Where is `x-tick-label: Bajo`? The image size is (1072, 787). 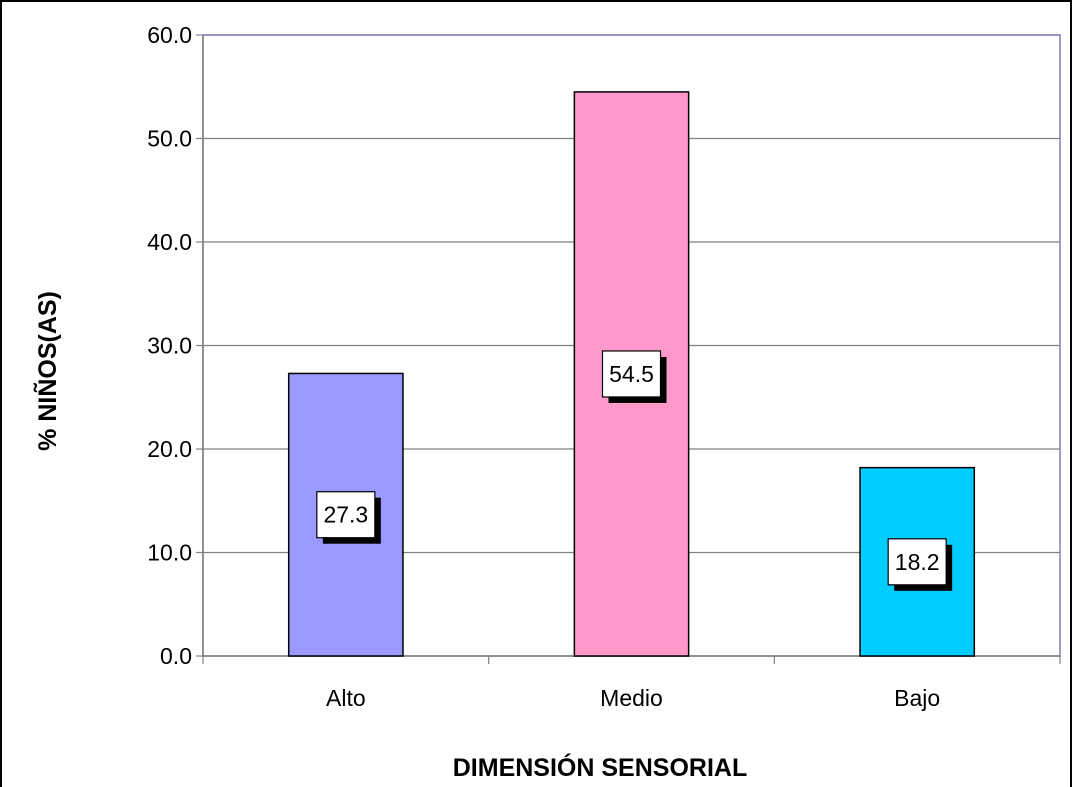 x-tick-label: Bajo is located at coordinates (917, 698).